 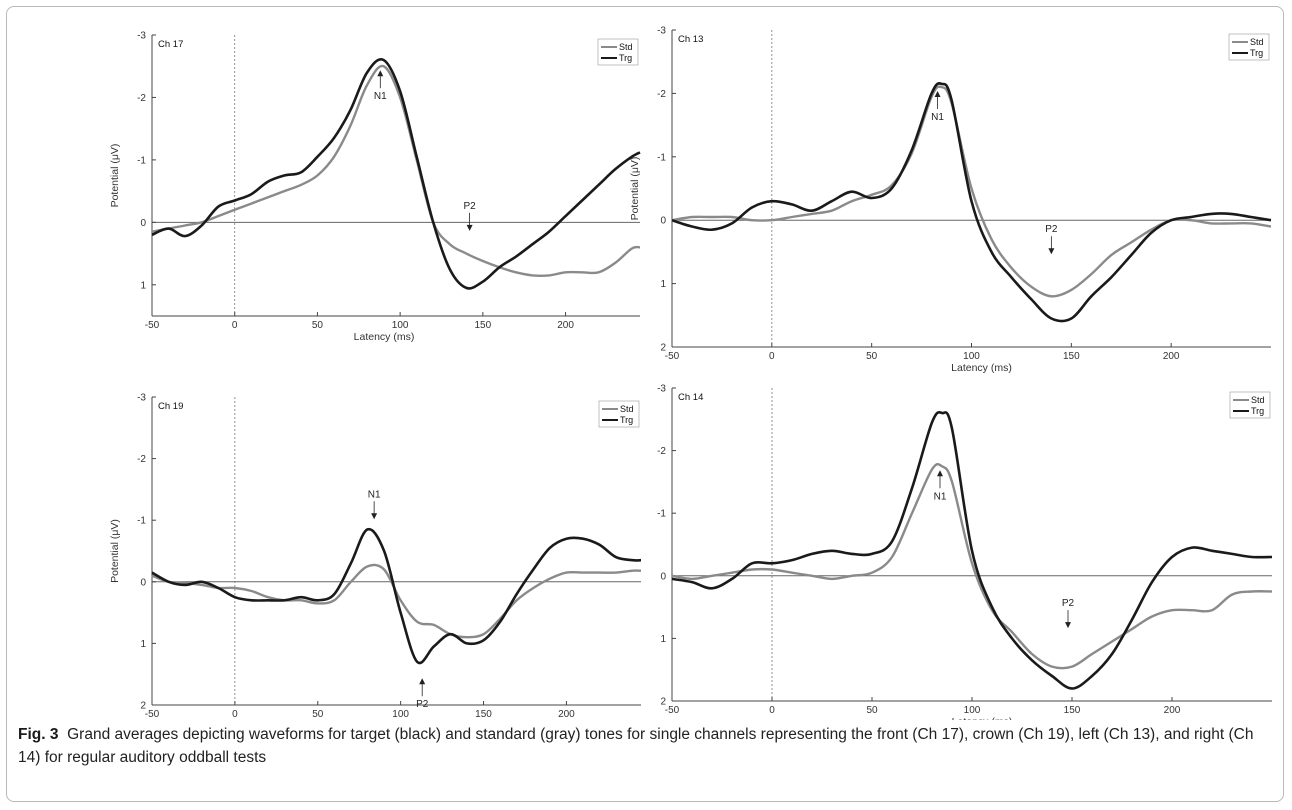 What do you see at coordinates (690, 39) in the screenshot?
I see `channel-label: Ch 13` at bounding box center [690, 39].